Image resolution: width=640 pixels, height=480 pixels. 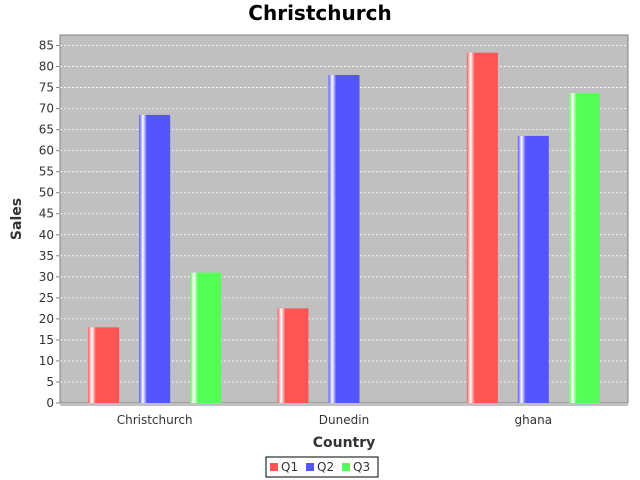 I want to click on y-tick-label: 30, so click(x=46, y=277).